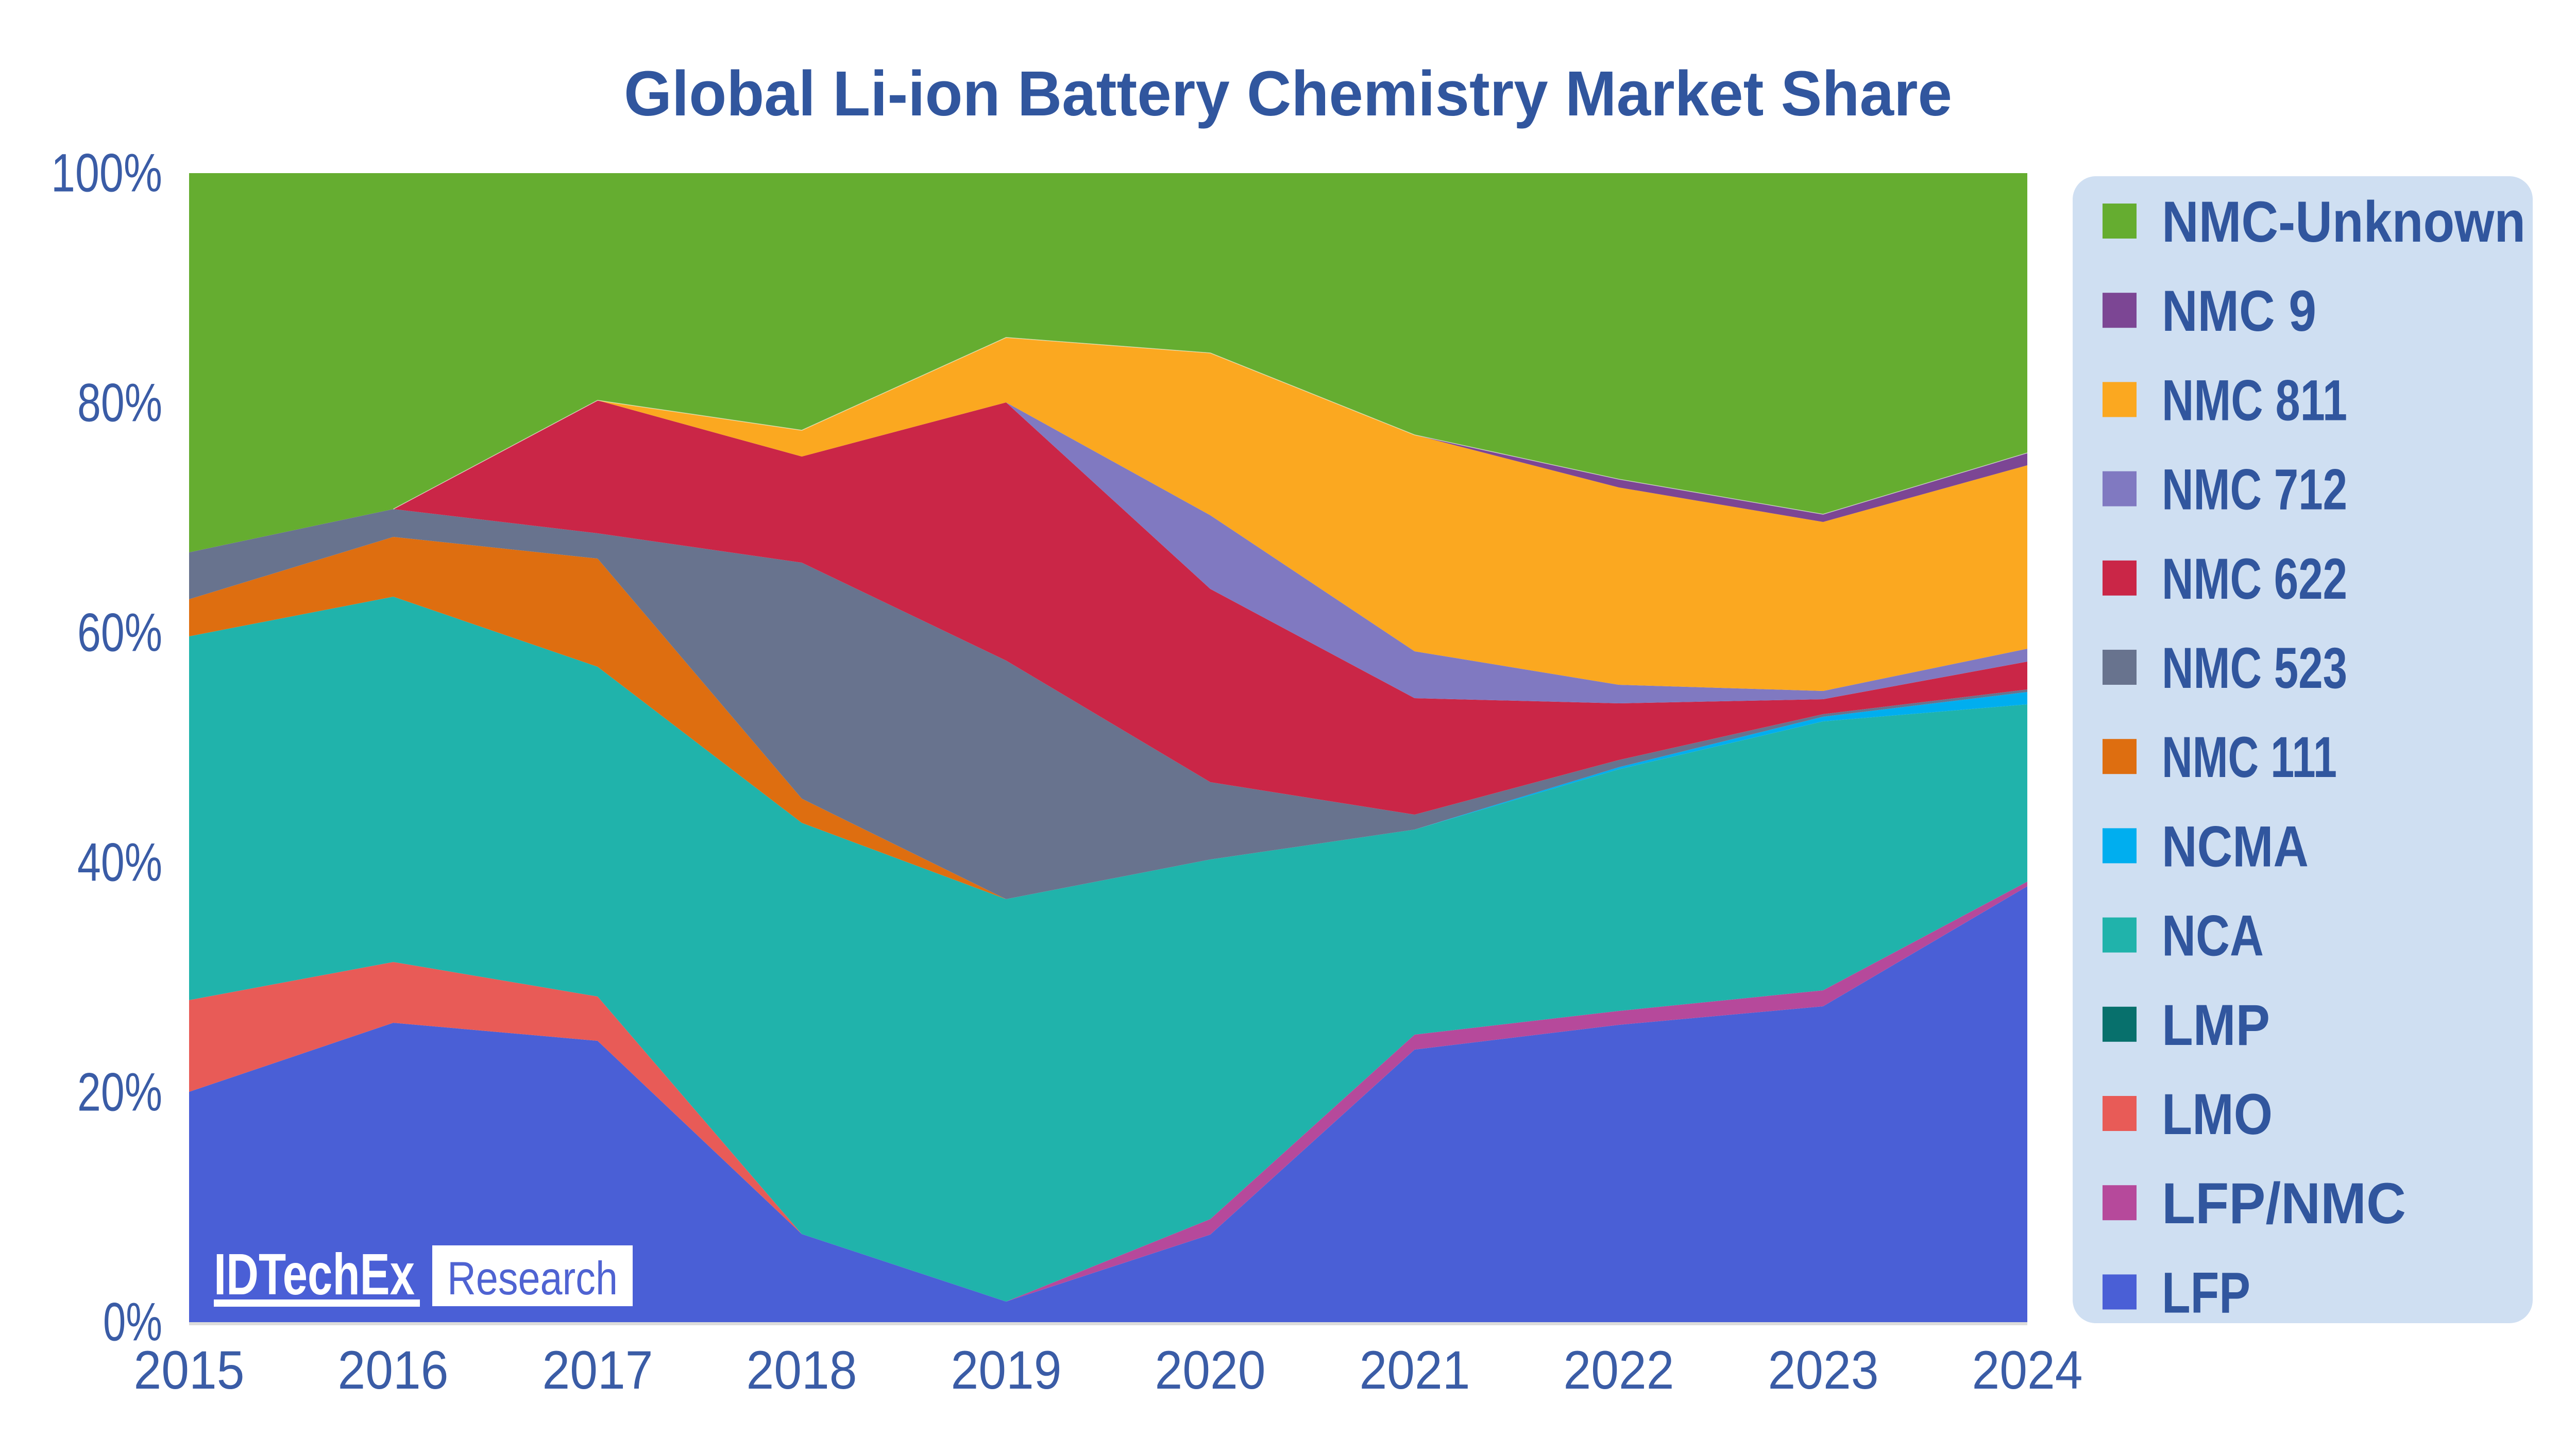 The height and width of the screenshot is (1452, 2576). I want to click on svg-text: 20%, so click(119, 1093).